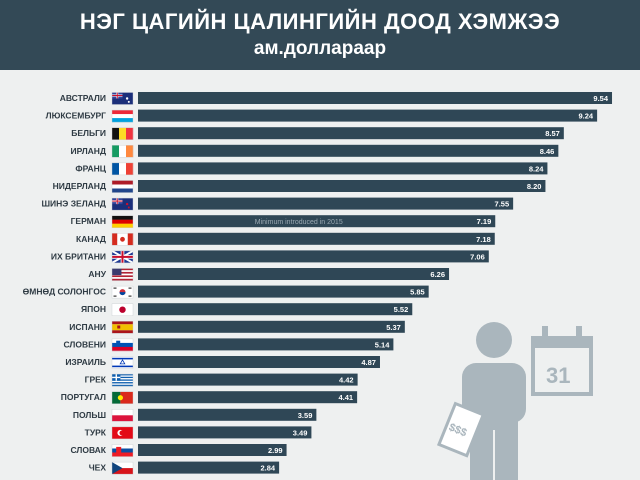 The height and width of the screenshot is (480, 640). Describe the element at coordinates (88, 450) in the screenshot. I see `category-label: СЛОВАК` at that location.